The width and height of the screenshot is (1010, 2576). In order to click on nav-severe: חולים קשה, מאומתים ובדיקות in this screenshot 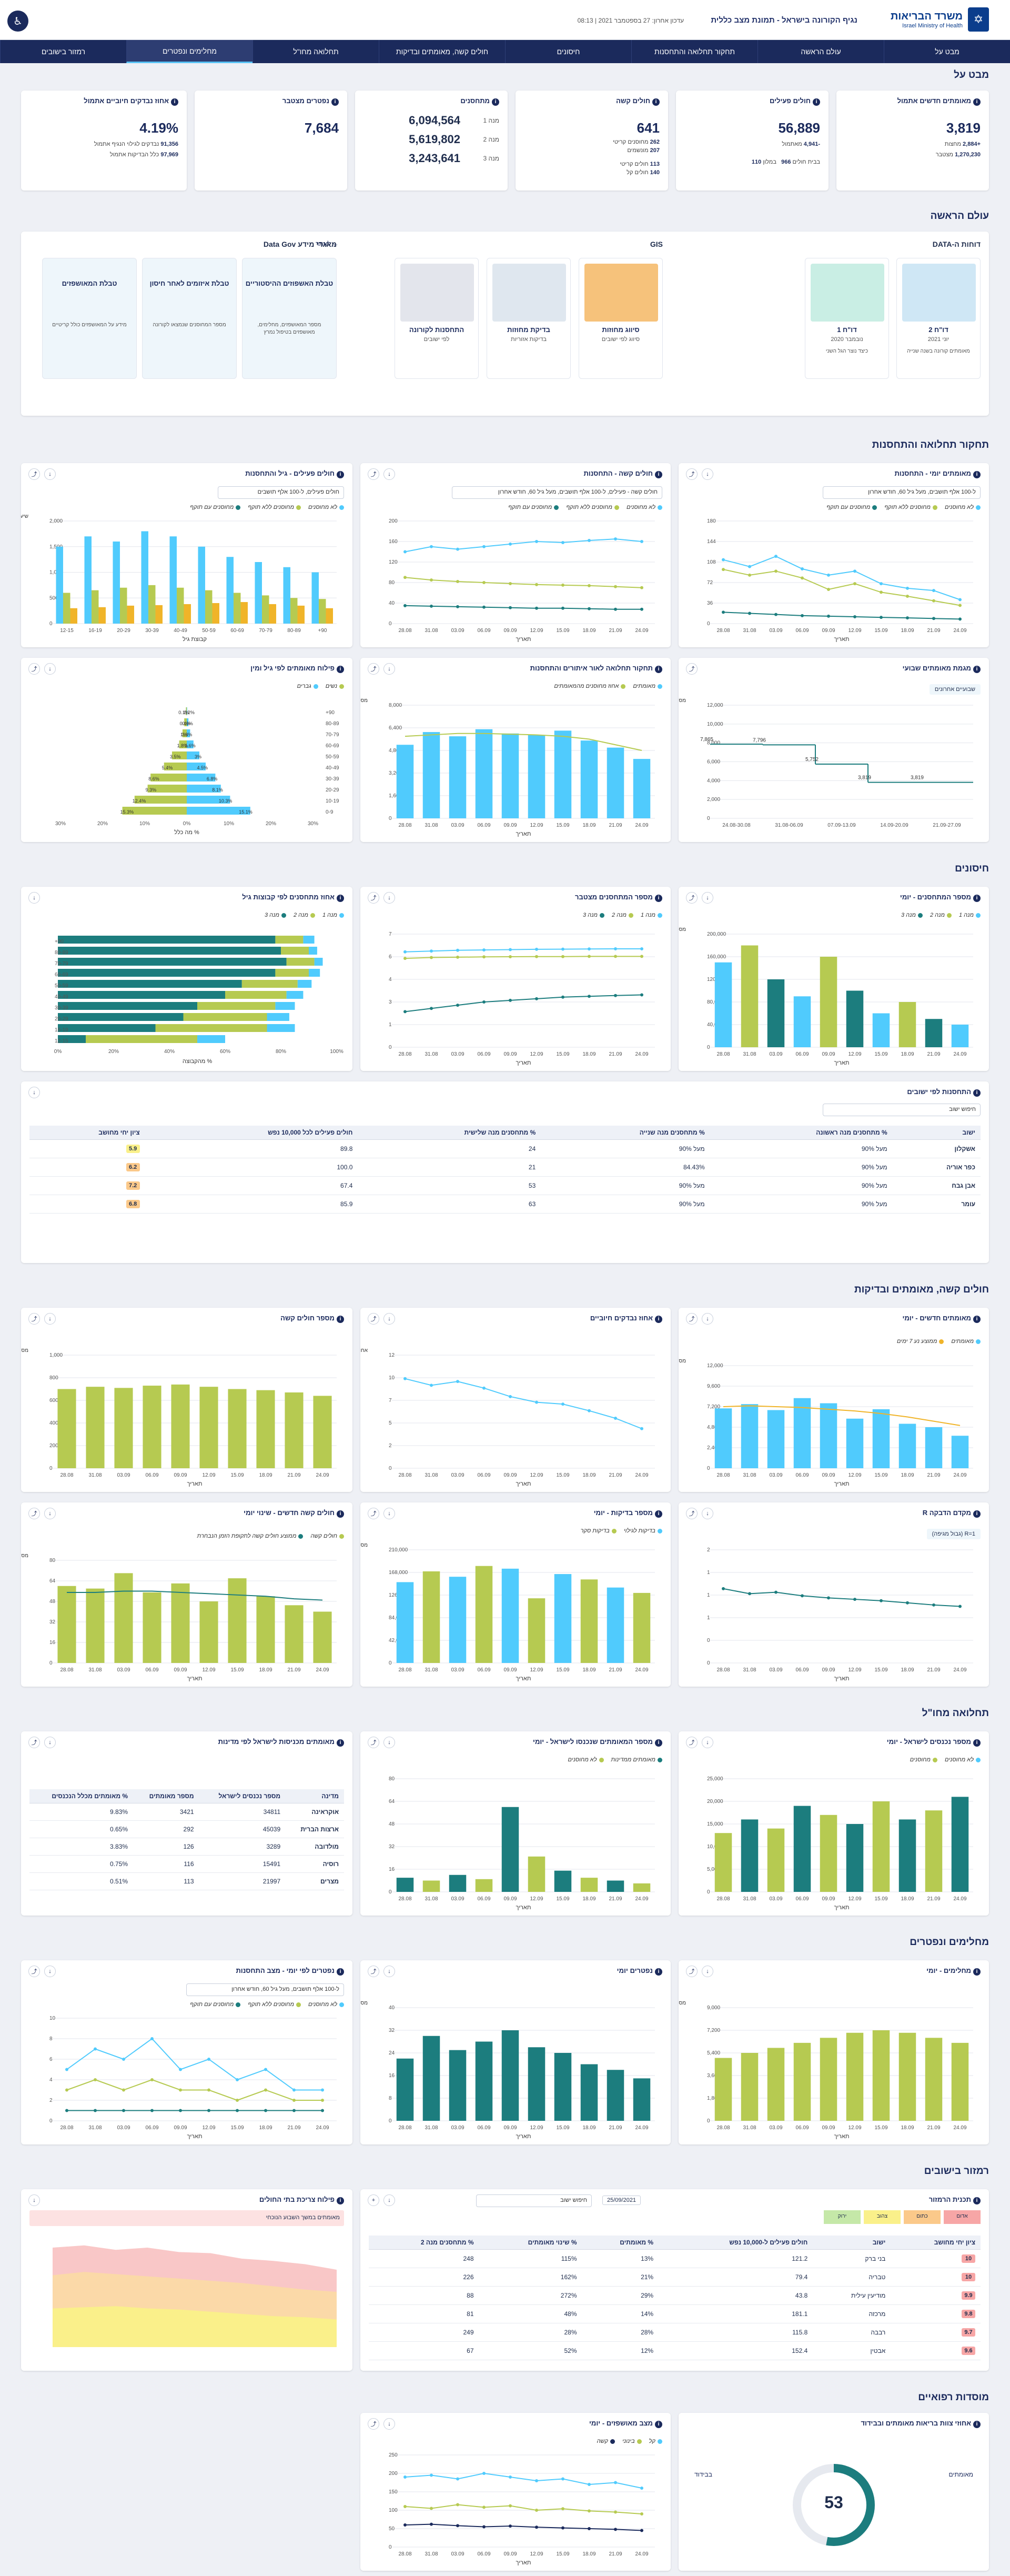, I will do `click(442, 51)`.